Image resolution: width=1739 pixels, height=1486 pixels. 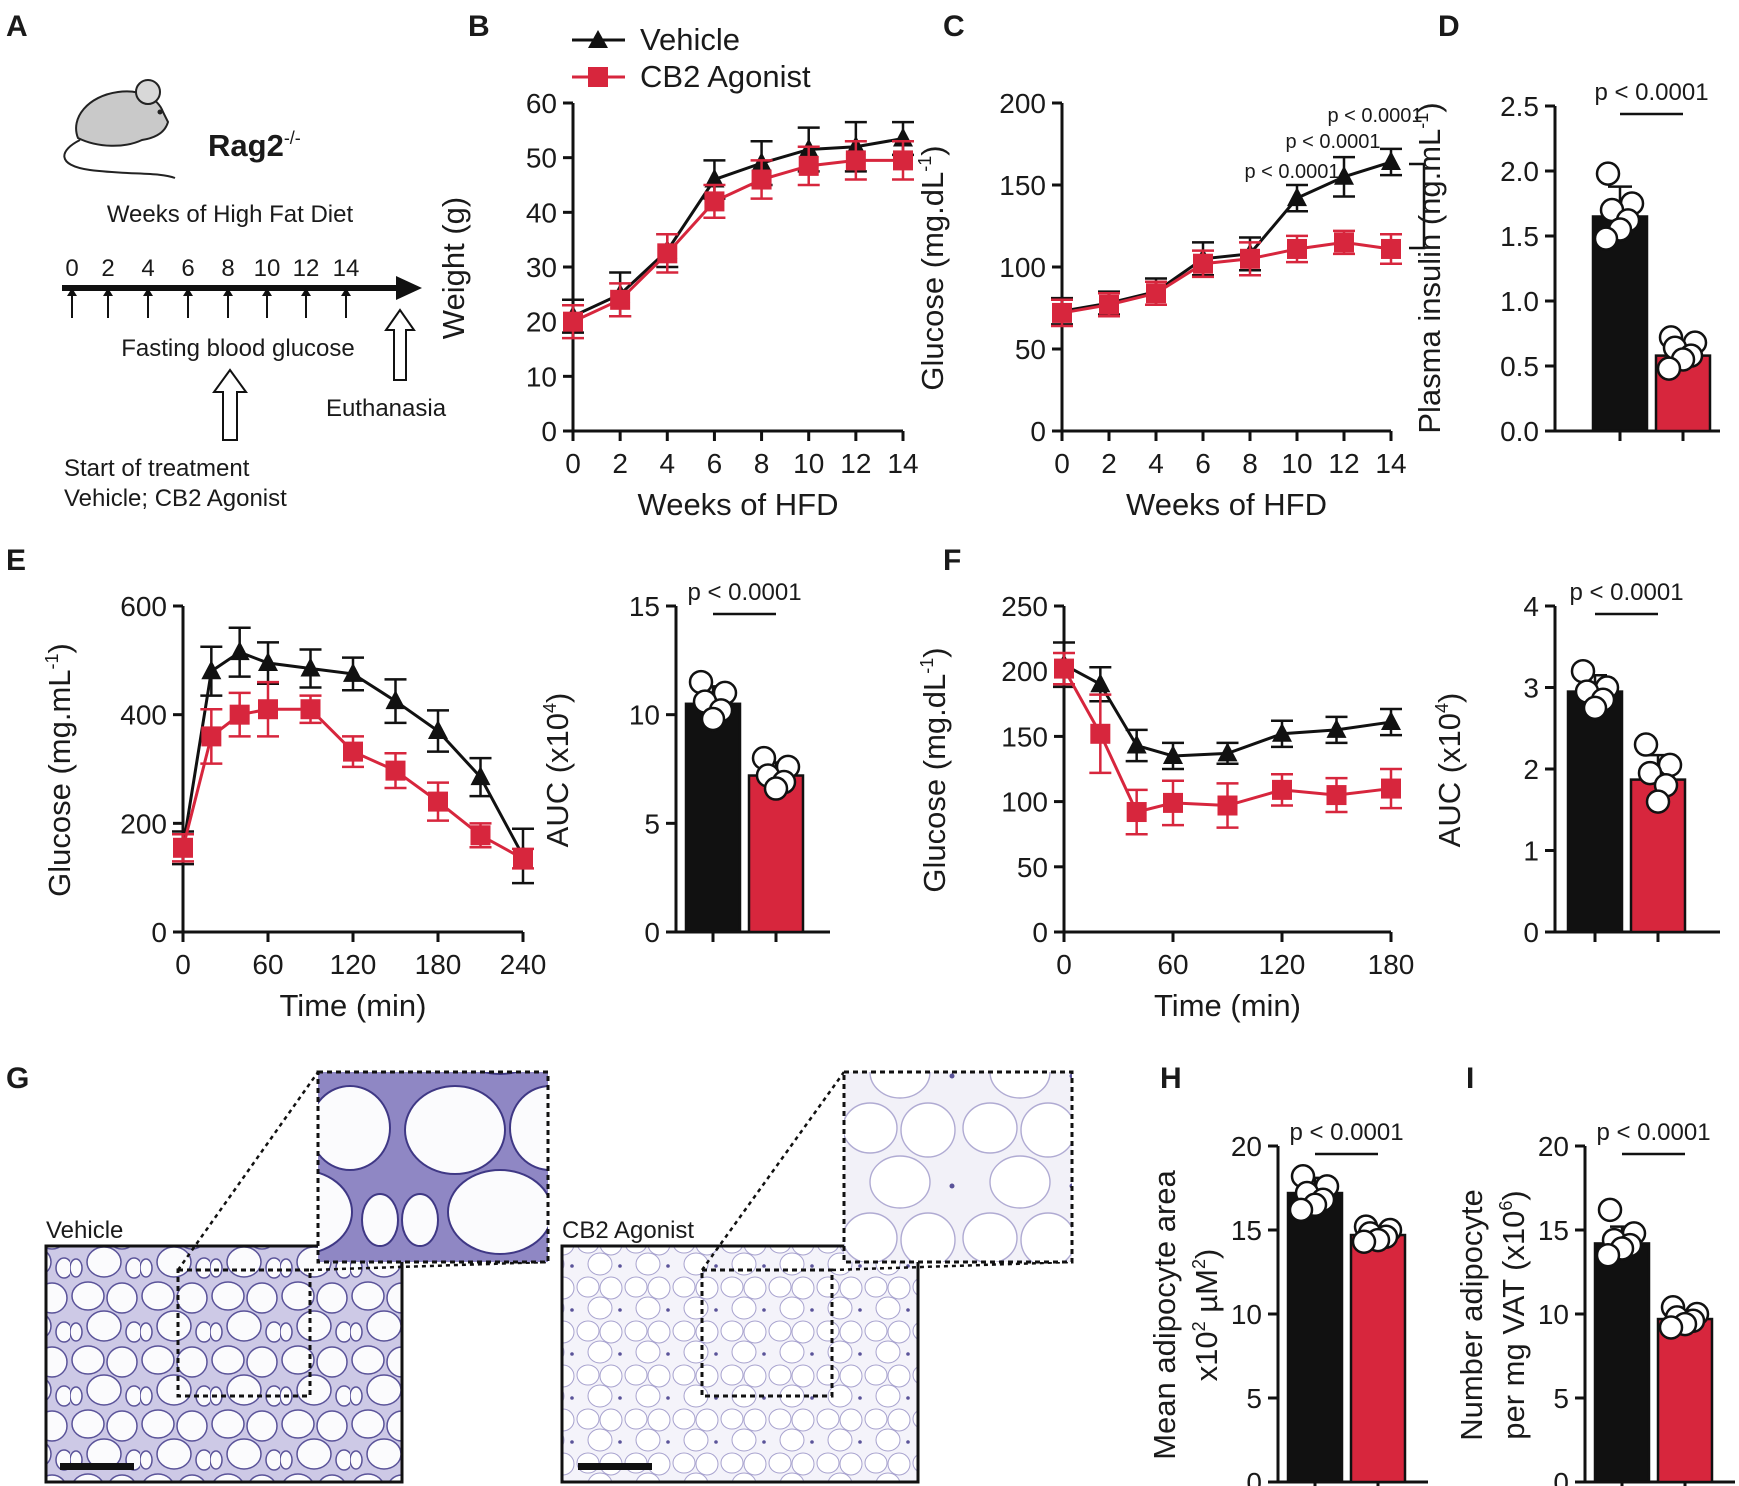 What do you see at coordinates (1531, 769) in the screenshot?
I see `y-tick-label: 2` at bounding box center [1531, 769].